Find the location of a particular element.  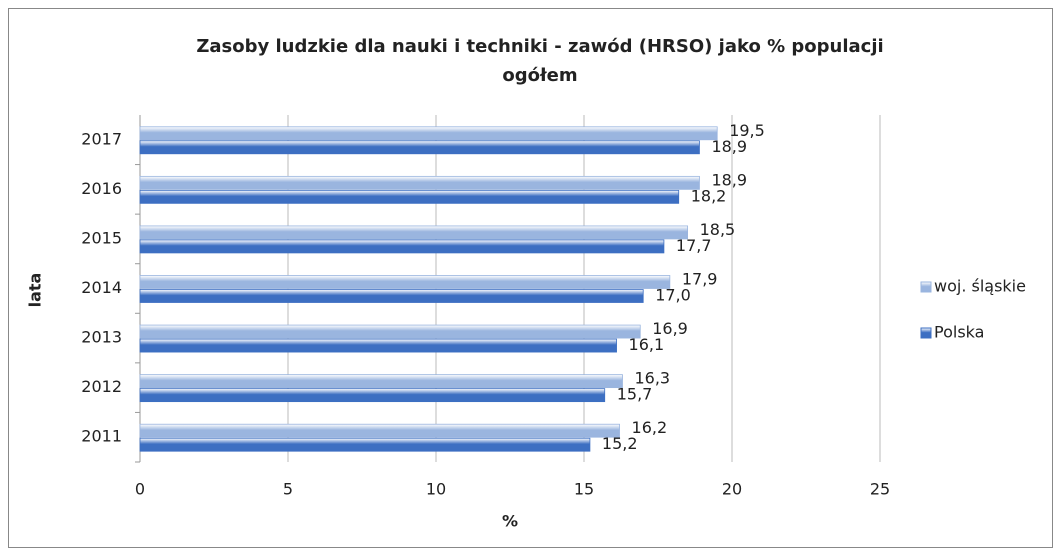

data-label: 16,2 is located at coordinates (650, 427).